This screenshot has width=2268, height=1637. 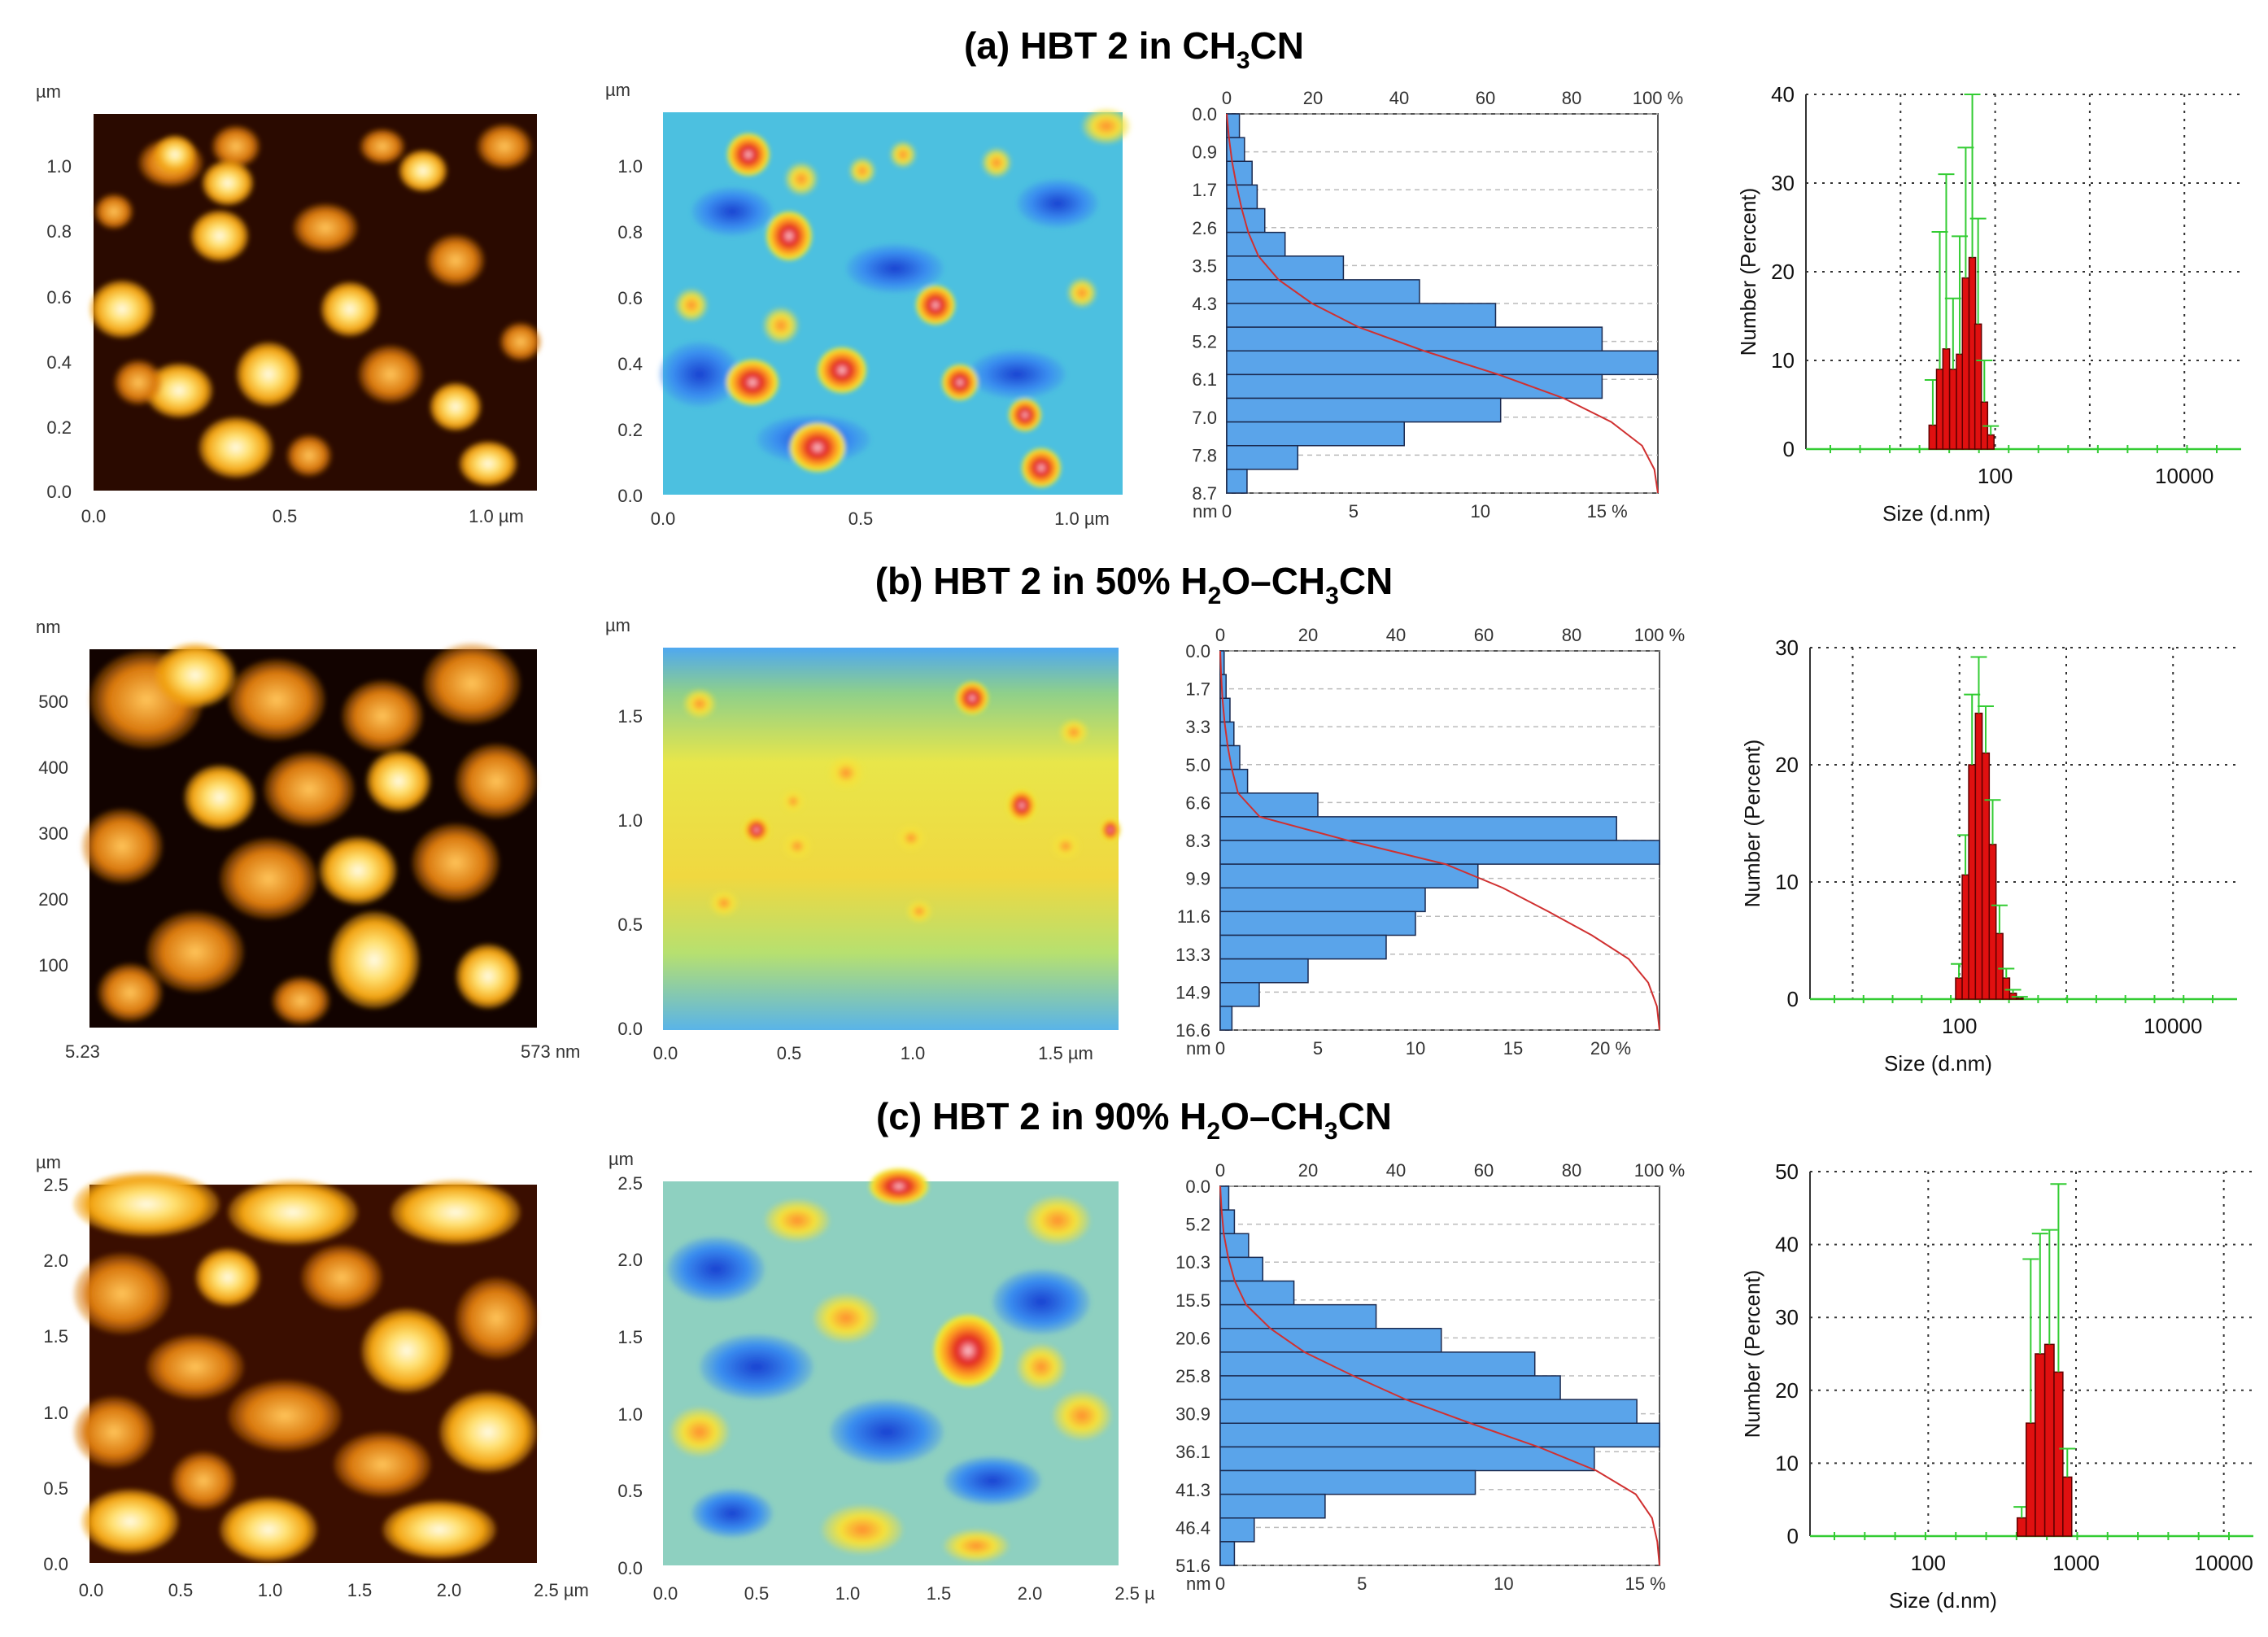 What do you see at coordinates (904, 1593) in the screenshot?
I see `afm-phase-c-xticks: 0.0 0.5 1.0 1.5 2.0 2.5 µ` at bounding box center [904, 1593].